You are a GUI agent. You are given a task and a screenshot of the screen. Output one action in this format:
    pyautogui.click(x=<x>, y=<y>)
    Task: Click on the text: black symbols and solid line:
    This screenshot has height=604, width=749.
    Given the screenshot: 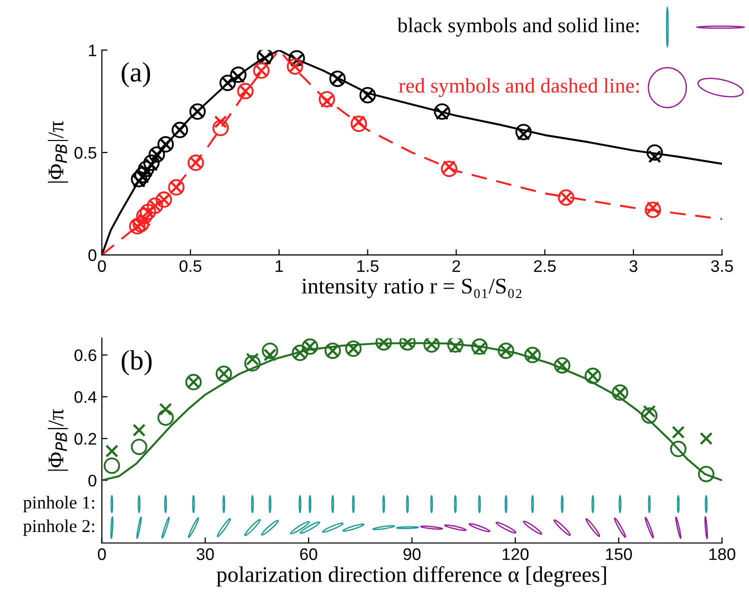 What is the action you would take?
    pyautogui.click(x=518, y=27)
    